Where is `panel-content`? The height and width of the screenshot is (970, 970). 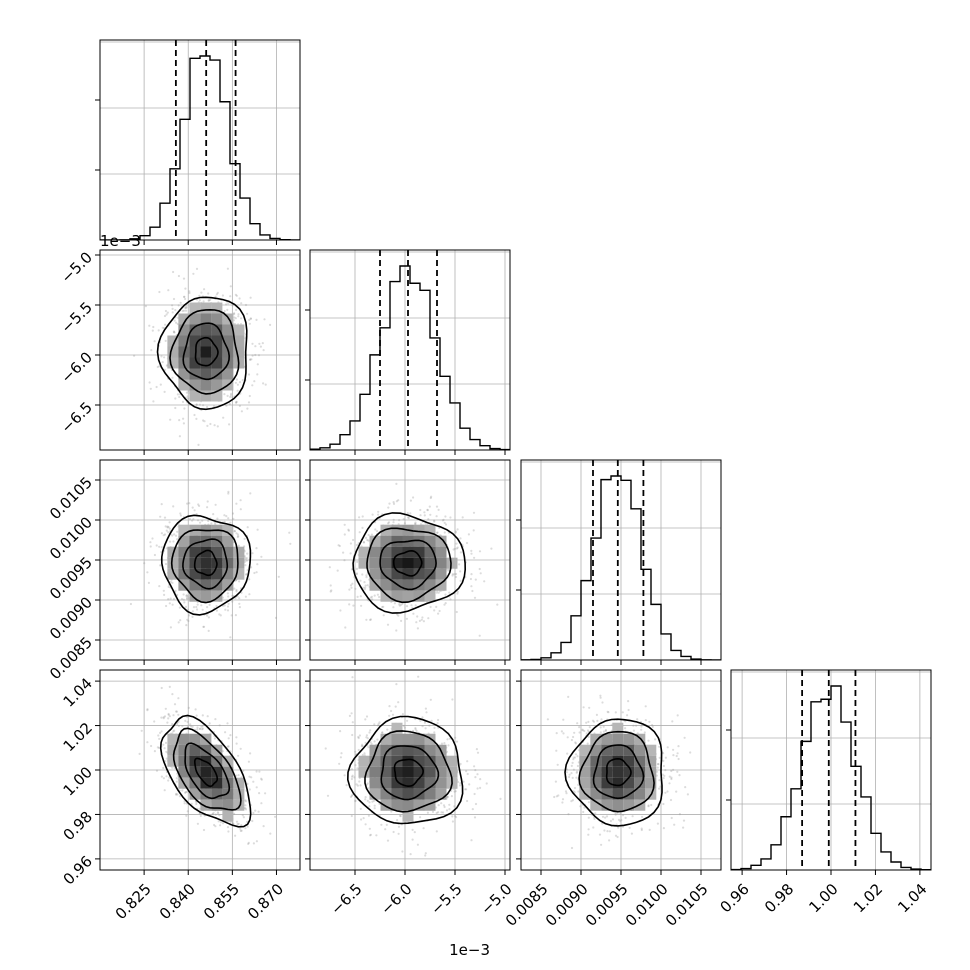
panel-content is located at coordinates (410, 350).